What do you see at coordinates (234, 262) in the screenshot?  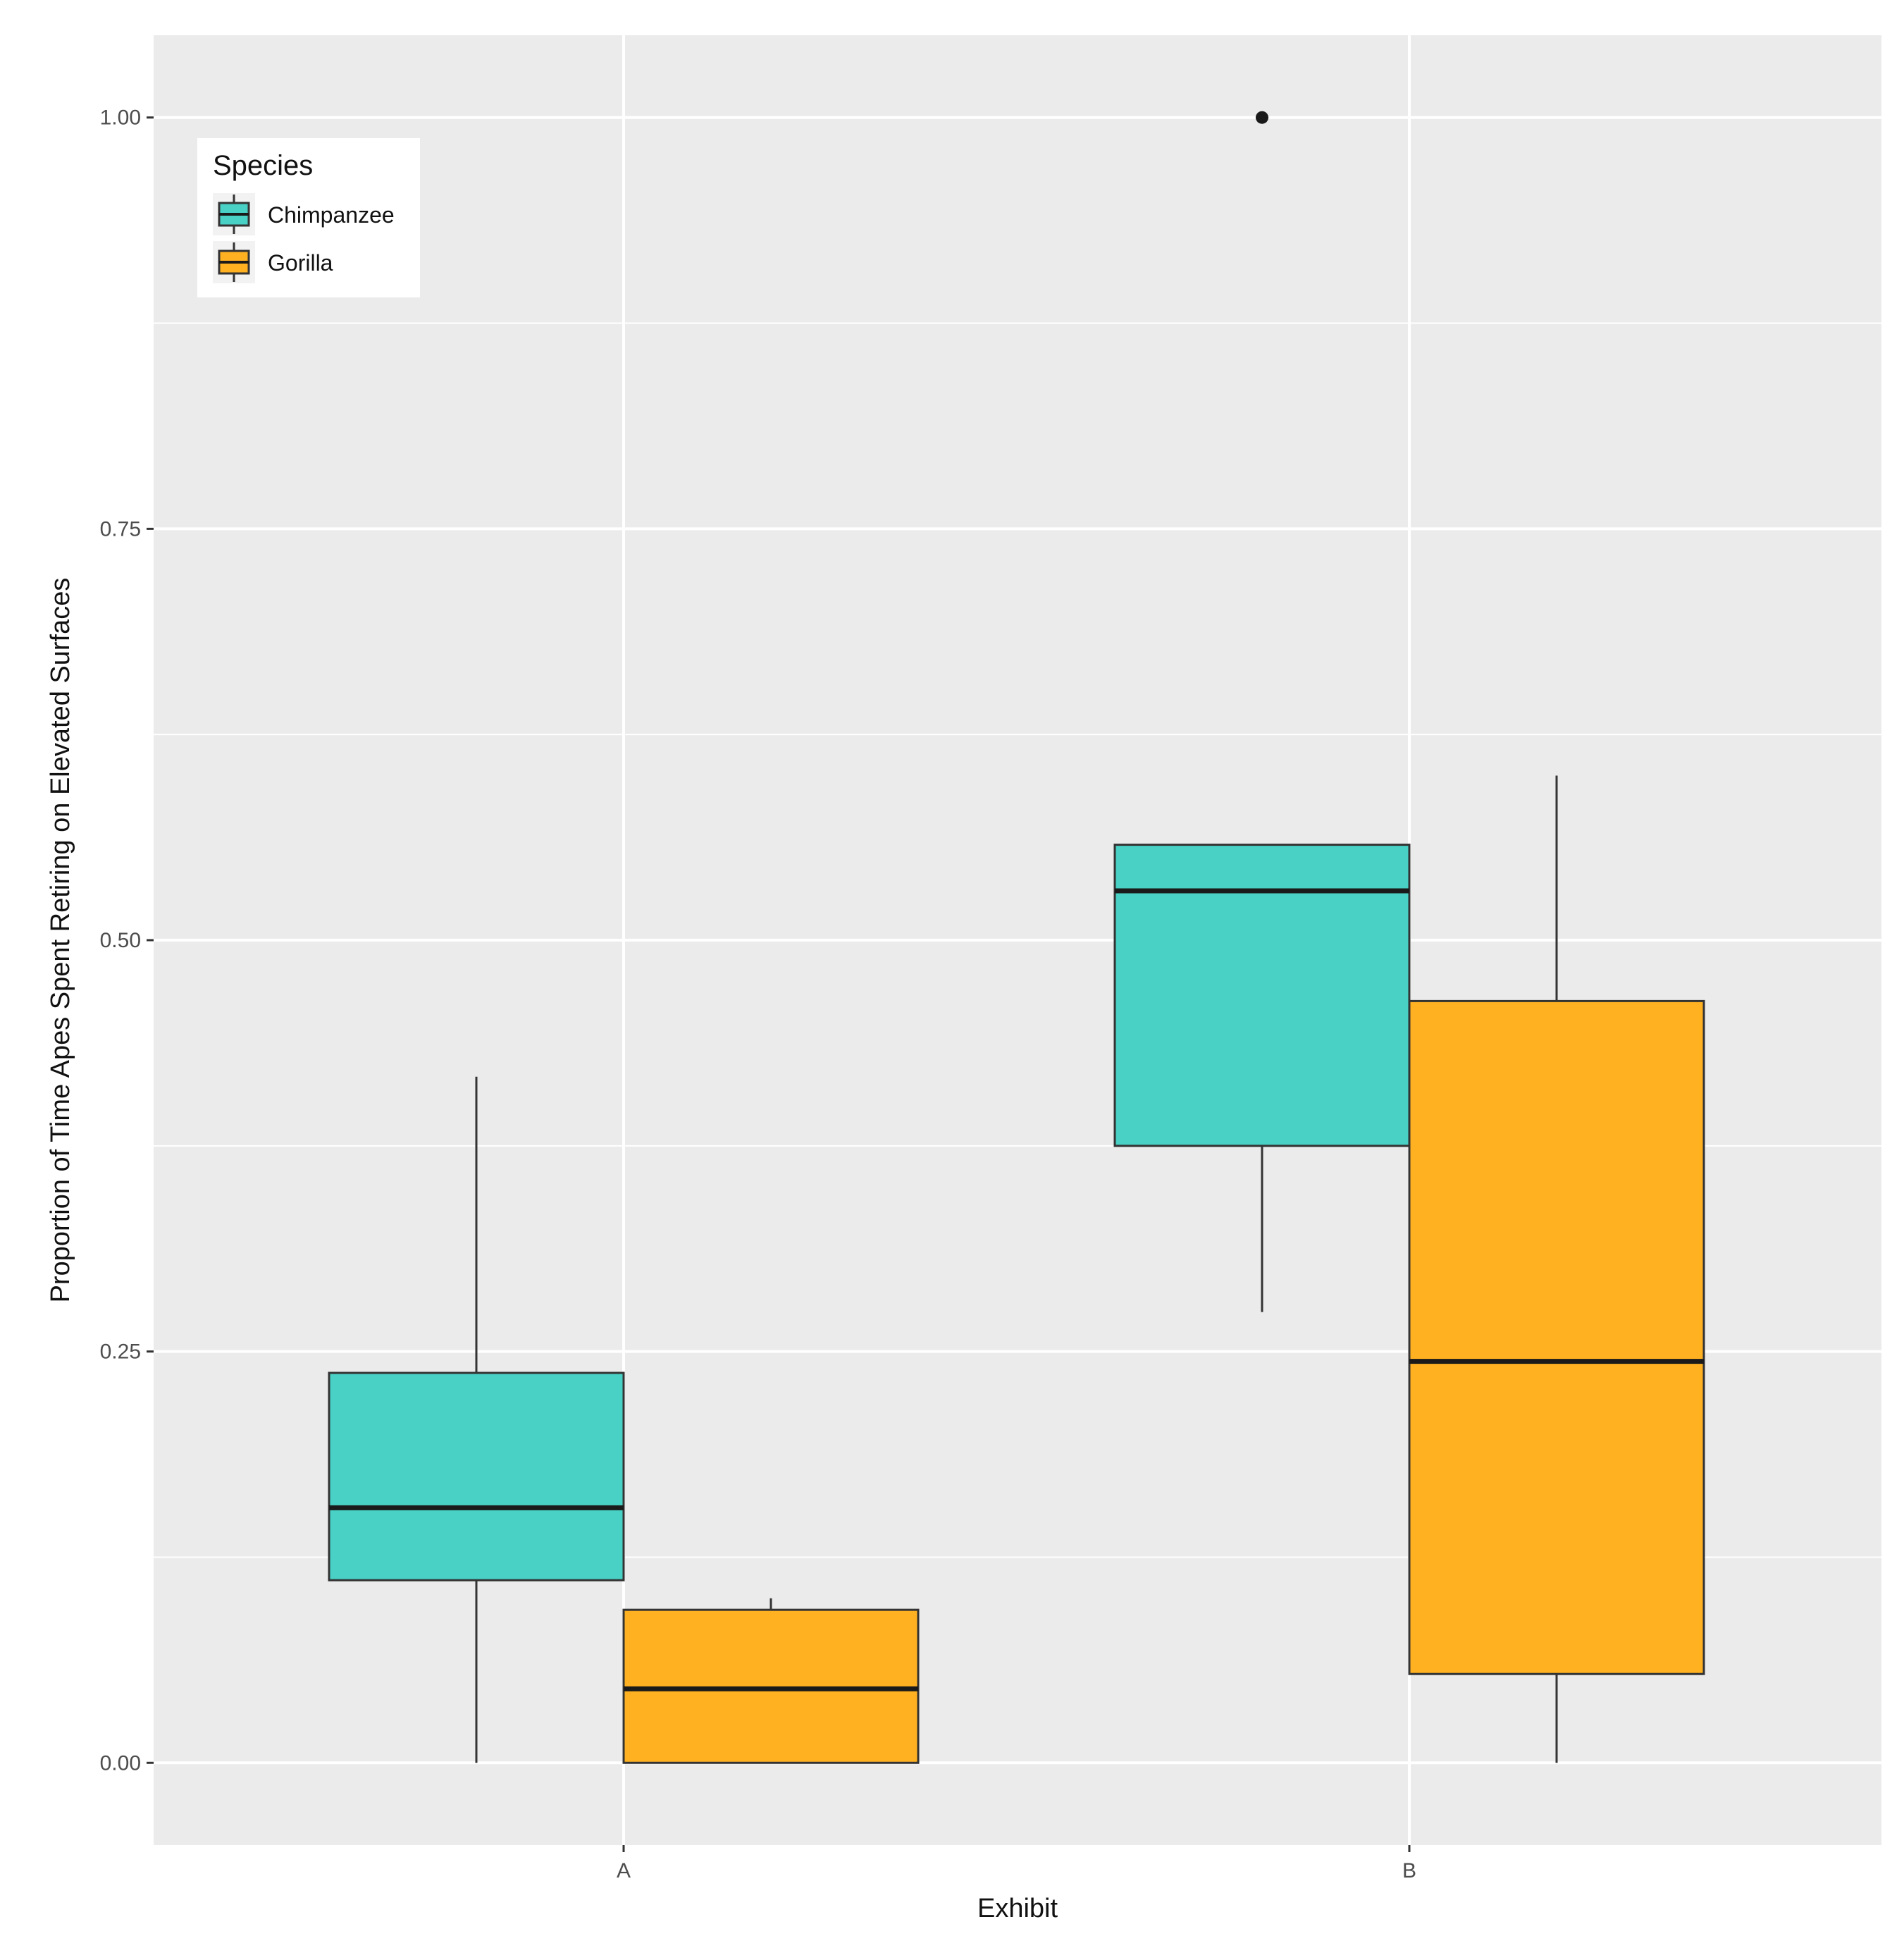 I see `legend-key-gorilla` at bounding box center [234, 262].